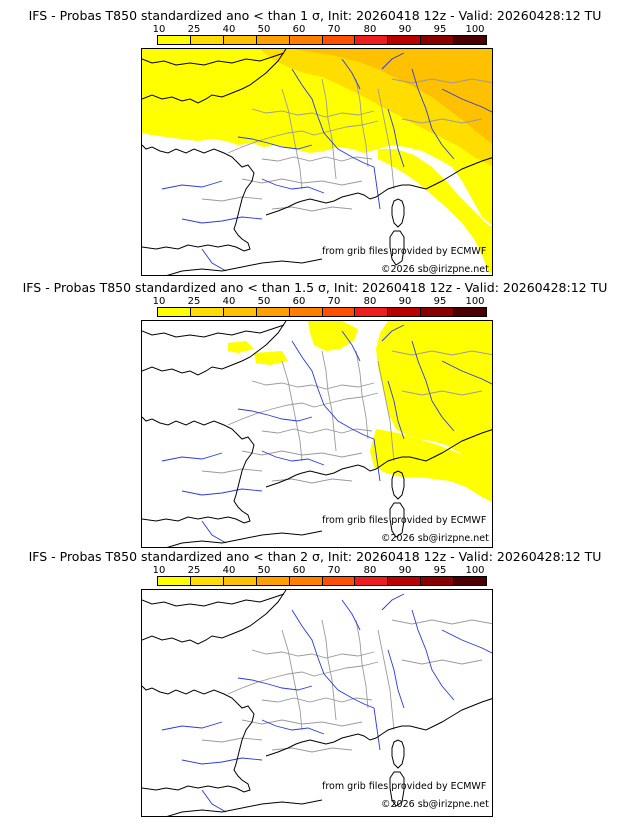  I want to click on scale-label: 100, so click(475, 29).